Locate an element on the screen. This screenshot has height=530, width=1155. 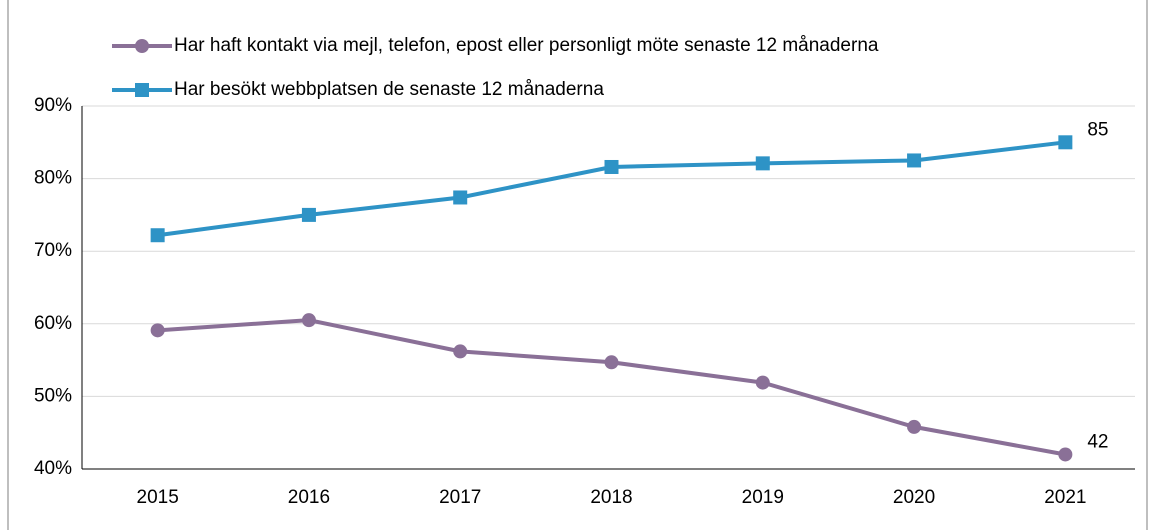
x-tick-label: 2015 is located at coordinates (158, 497).